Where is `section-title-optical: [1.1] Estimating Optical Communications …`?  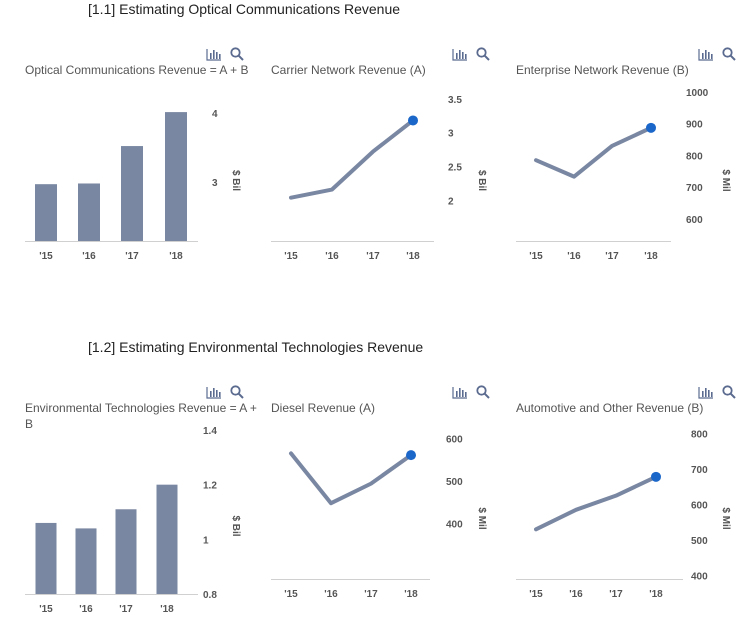 section-title-optical: [1.1] Estimating Optical Communications … is located at coordinates (244, 9).